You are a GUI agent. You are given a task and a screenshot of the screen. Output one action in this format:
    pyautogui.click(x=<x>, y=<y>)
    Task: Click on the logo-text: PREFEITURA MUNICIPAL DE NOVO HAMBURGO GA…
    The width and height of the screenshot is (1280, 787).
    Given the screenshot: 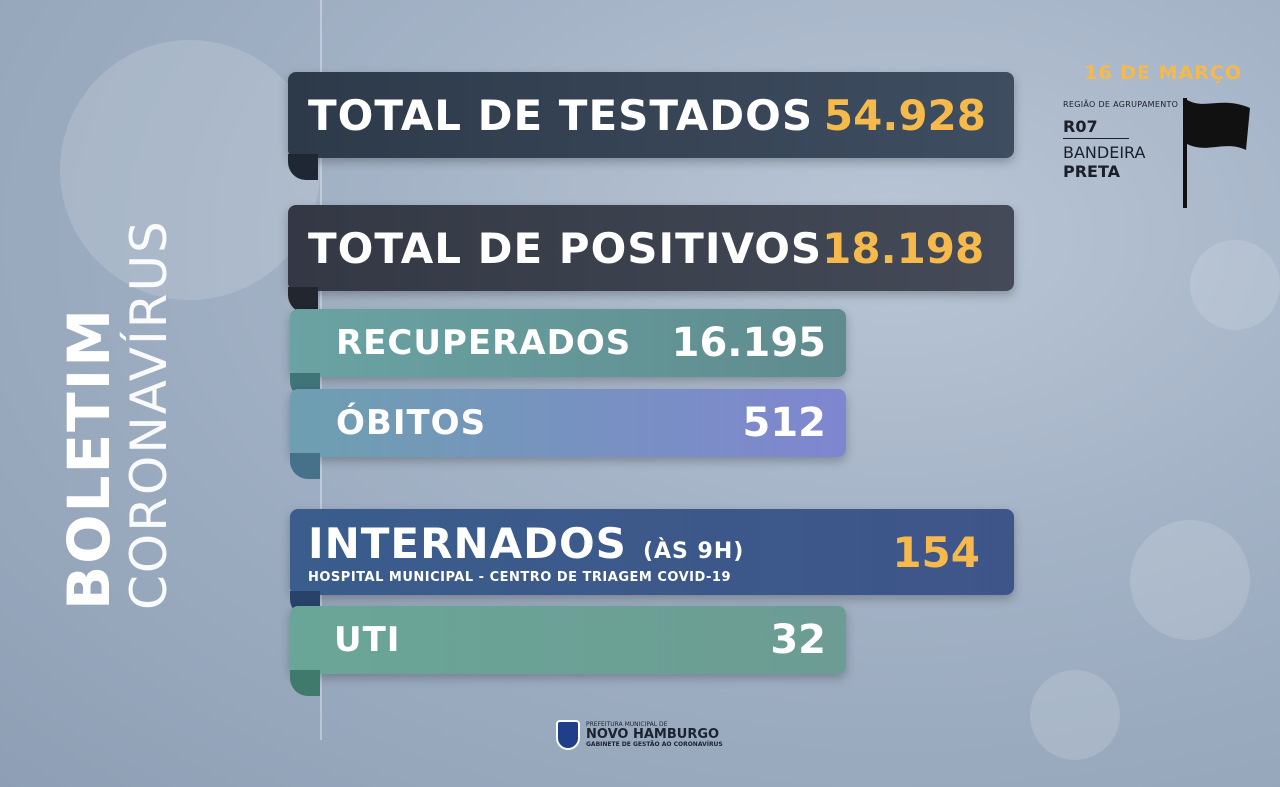 What is the action you would take?
    pyautogui.click(x=654, y=734)
    